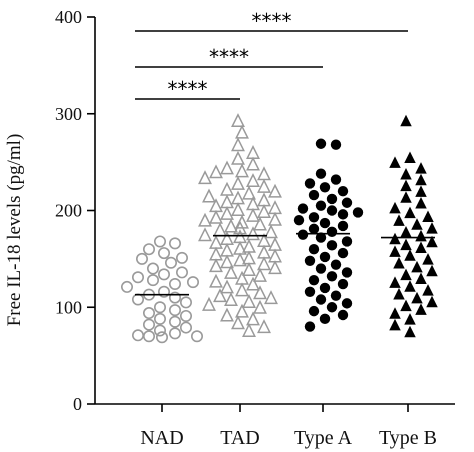 The image size is (474, 452). What do you see at coordinates (68, 17) in the screenshot?
I see `y-tick-label: 400` at bounding box center [68, 17].